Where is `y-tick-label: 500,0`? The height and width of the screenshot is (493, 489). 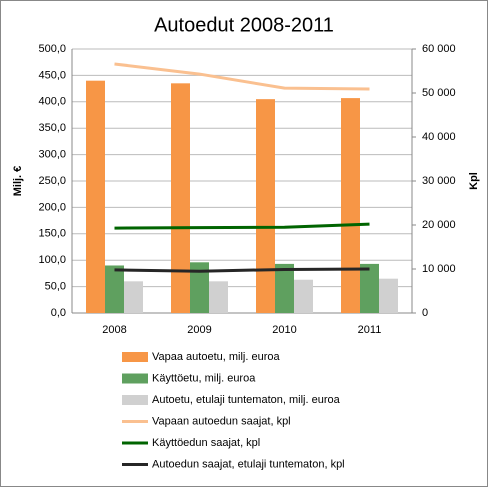 y-tick-label: 500,0 is located at coordinates (52, 49).